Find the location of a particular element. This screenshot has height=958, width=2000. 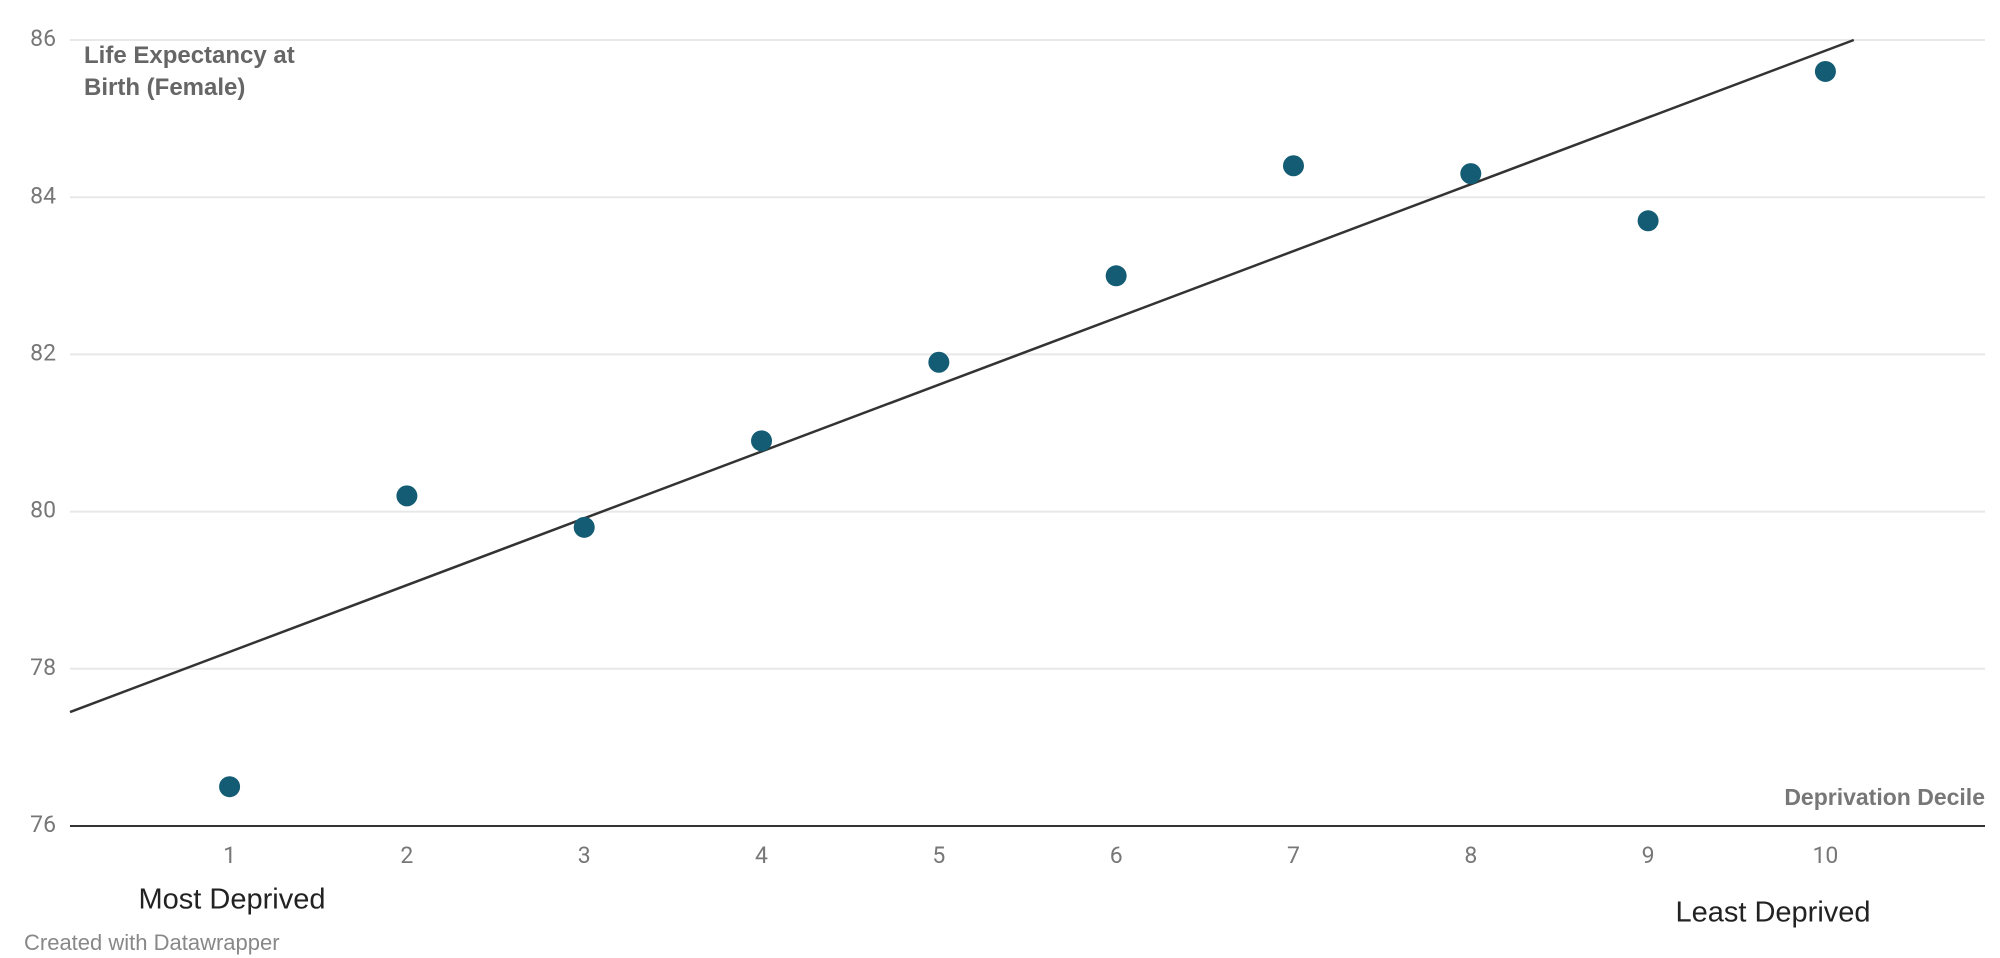

x-tick-label: 6 is located at coordinates (1116, 855).